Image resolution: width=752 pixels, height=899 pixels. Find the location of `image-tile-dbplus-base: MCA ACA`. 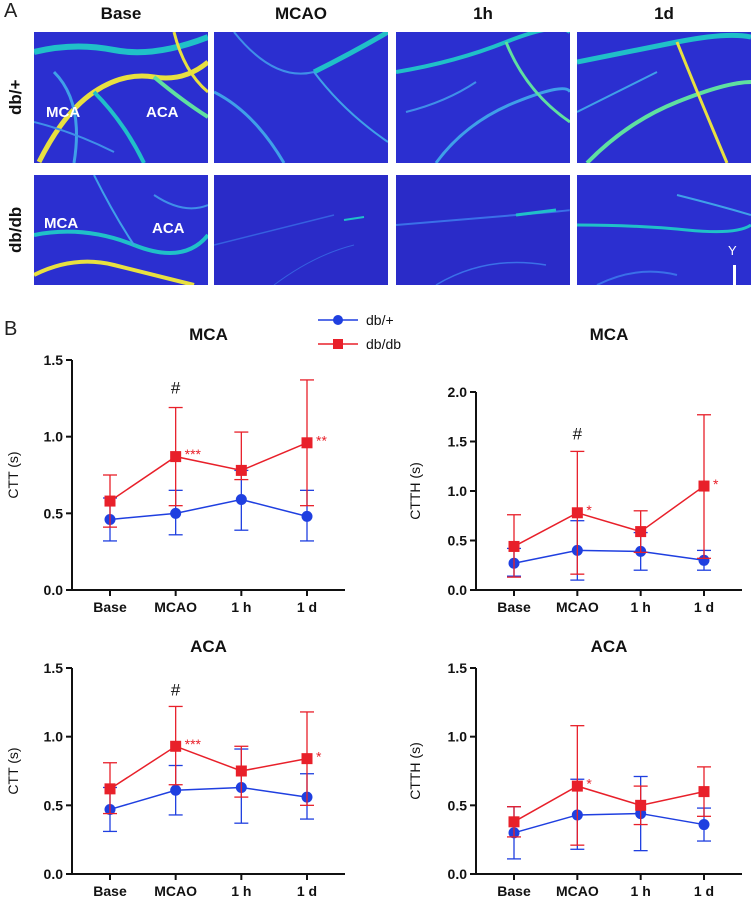

image-tile-dbplus-base: MCA ACA is located at coordinates (121, 97).